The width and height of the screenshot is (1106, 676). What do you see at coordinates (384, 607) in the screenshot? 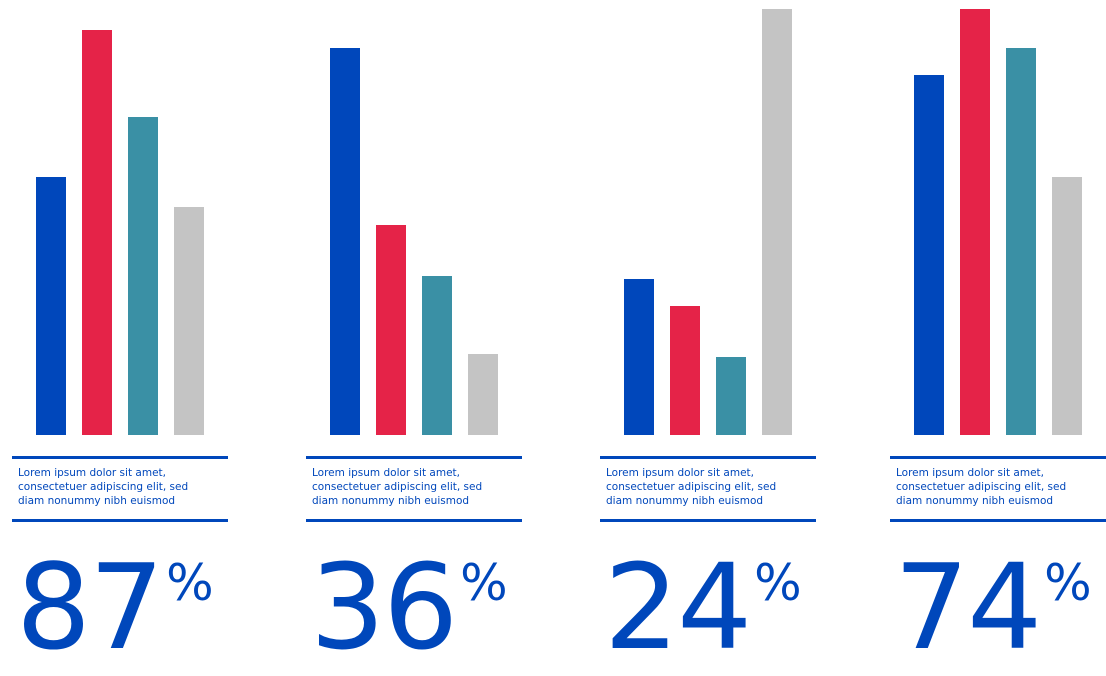
I see `percentage-value: 36` at bounding box center [384, 607].